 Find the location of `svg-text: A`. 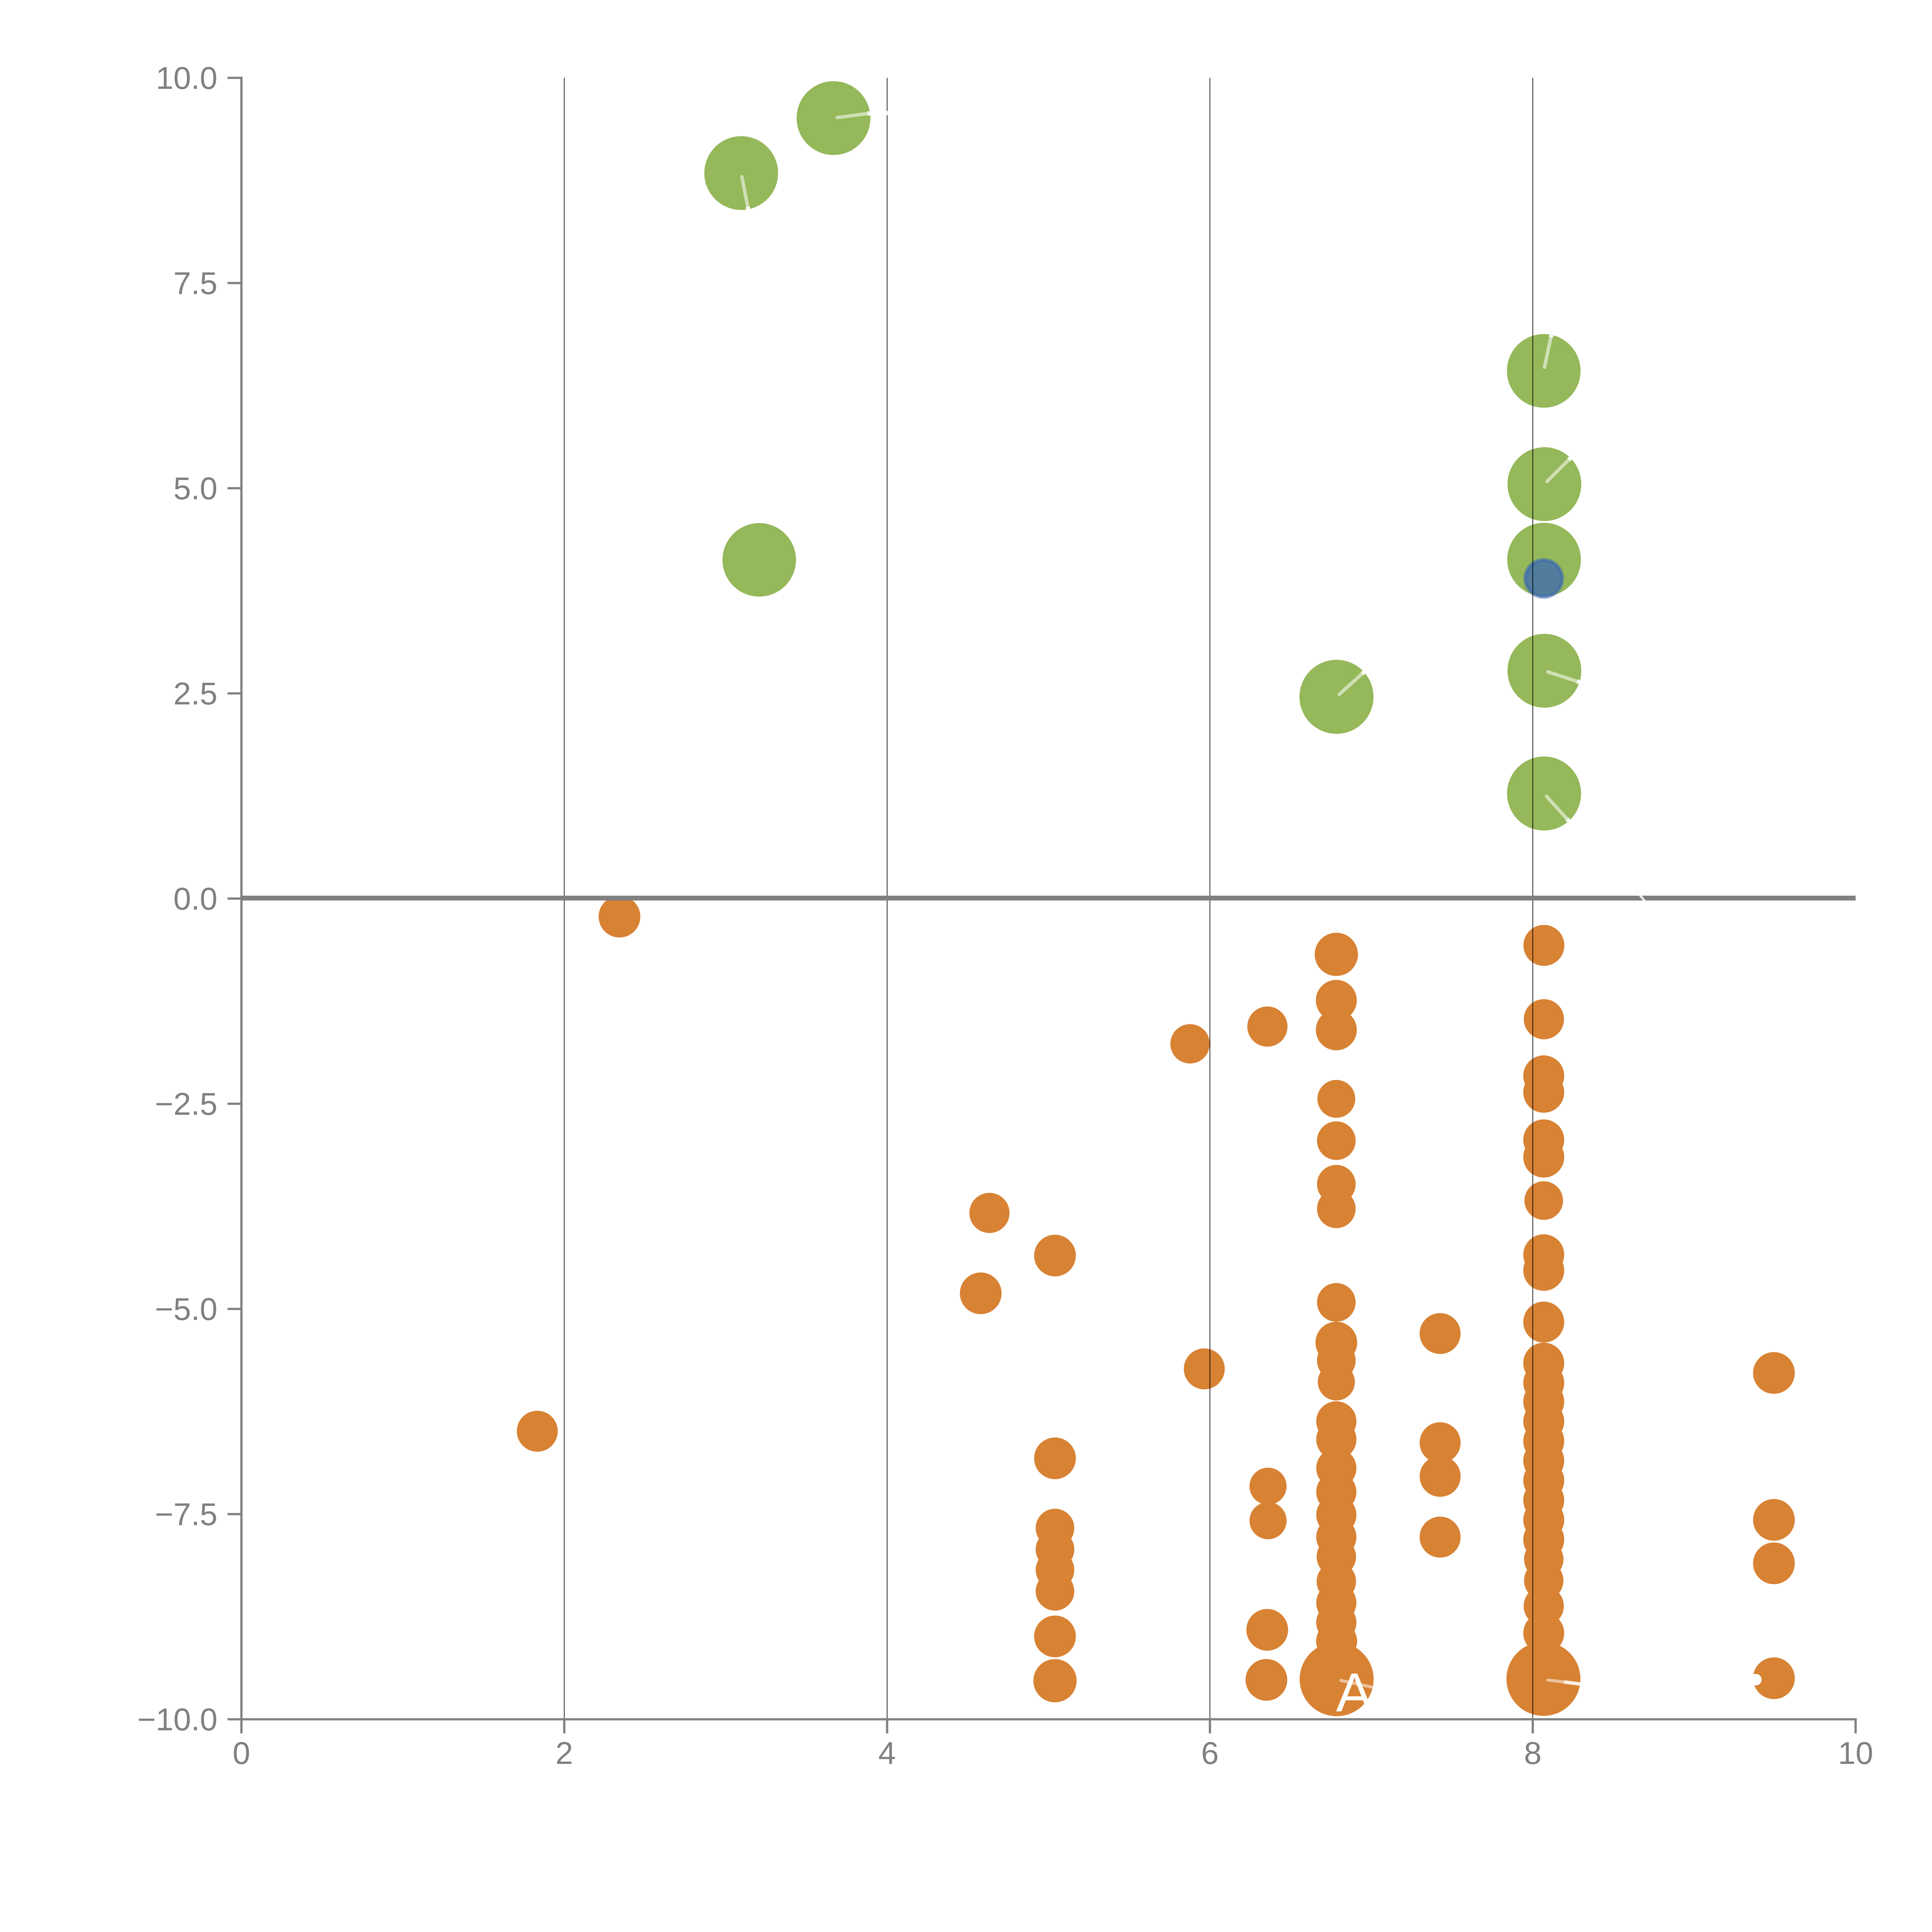

svg-text: A is located at coordinates (1355, 1693).